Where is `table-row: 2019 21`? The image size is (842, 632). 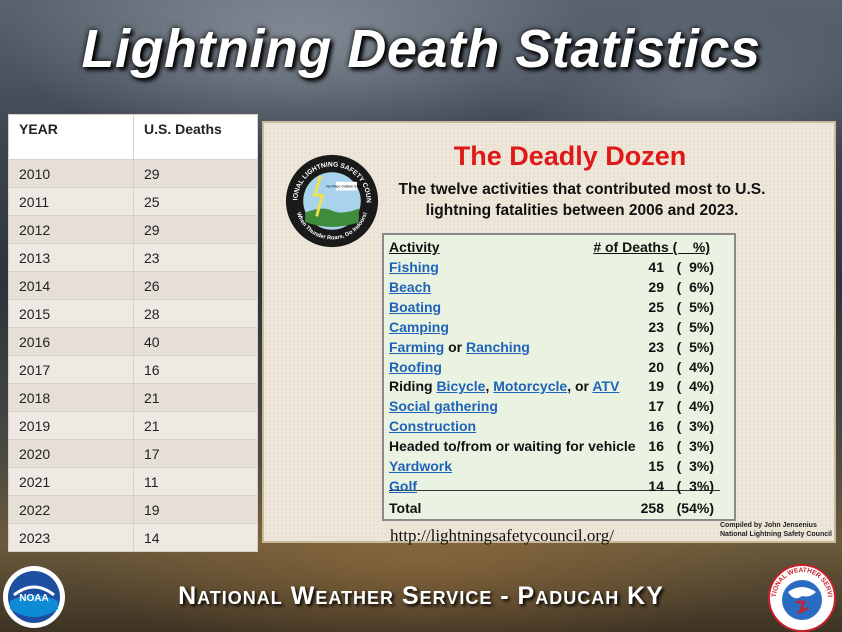 table-row: 2019 21 is located at coordinates (133, 425).